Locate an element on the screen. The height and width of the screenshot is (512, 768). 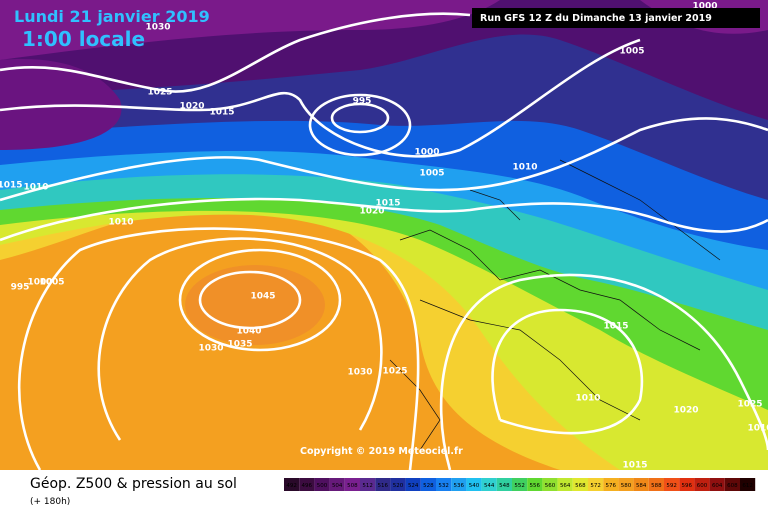
scale-label: 544 is located at coordinates (489, 486).